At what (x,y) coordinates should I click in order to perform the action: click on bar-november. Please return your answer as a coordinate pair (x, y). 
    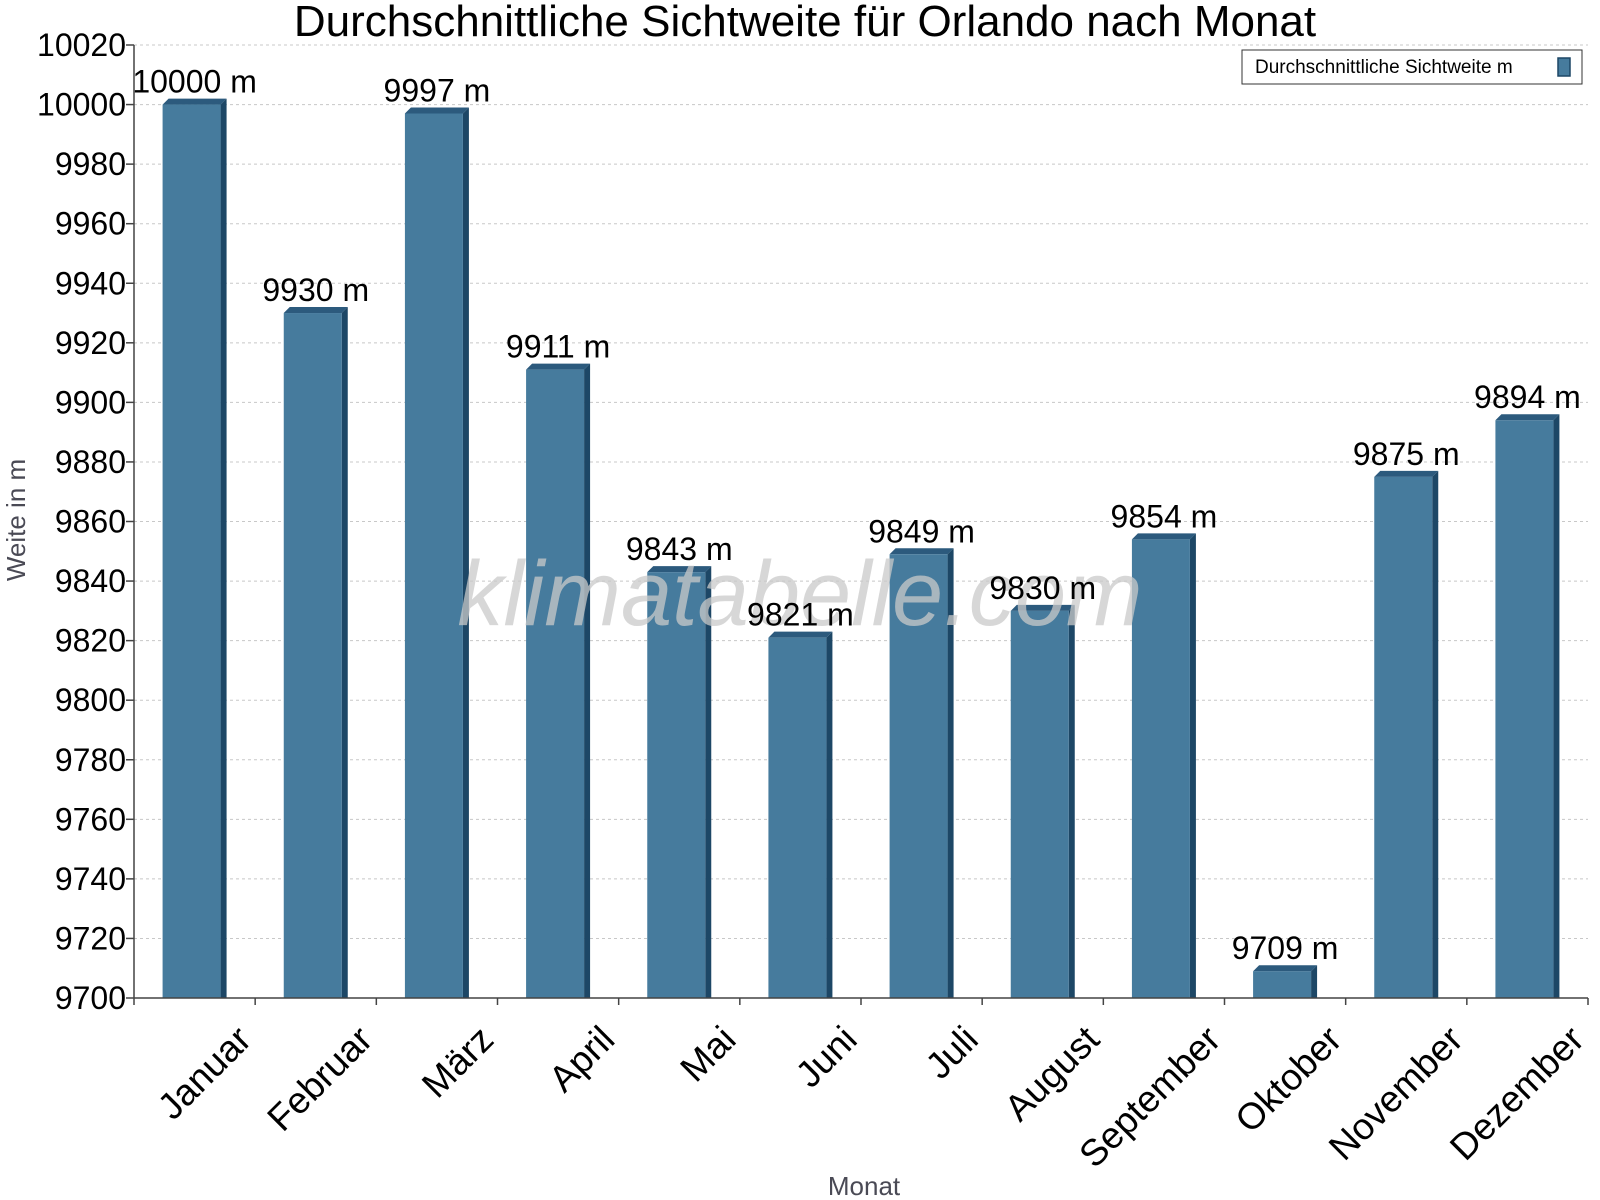
    Looking at the image, I should click on (1406, 734).